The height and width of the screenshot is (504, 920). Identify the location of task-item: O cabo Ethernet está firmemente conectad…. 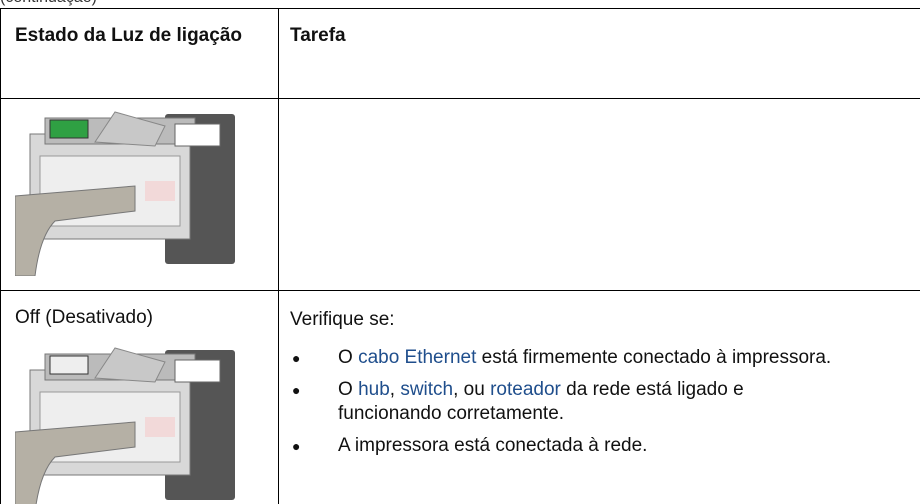
(562, 358).